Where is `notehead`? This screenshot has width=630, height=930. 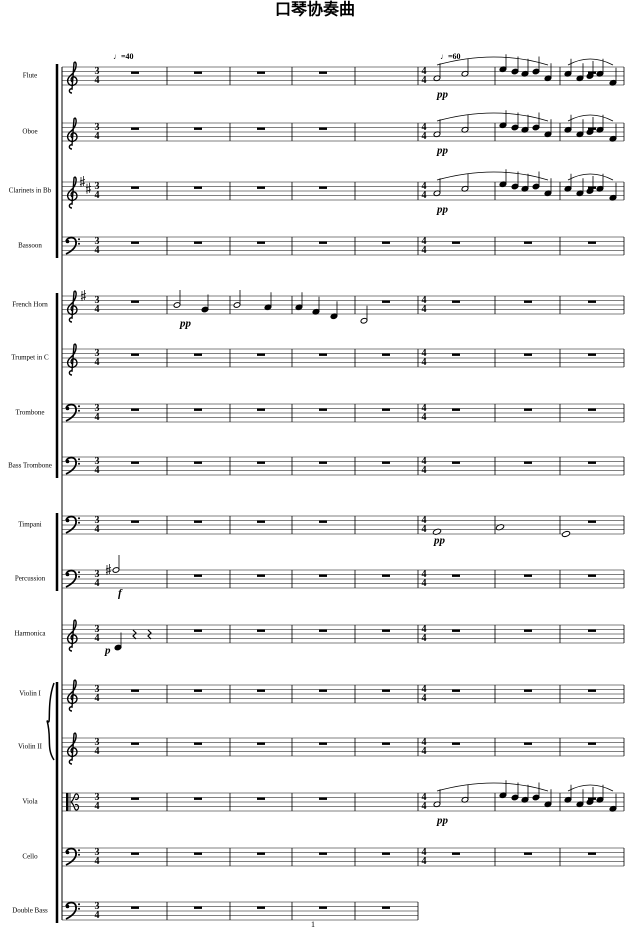
notehead is located at coordinates (566, 534).